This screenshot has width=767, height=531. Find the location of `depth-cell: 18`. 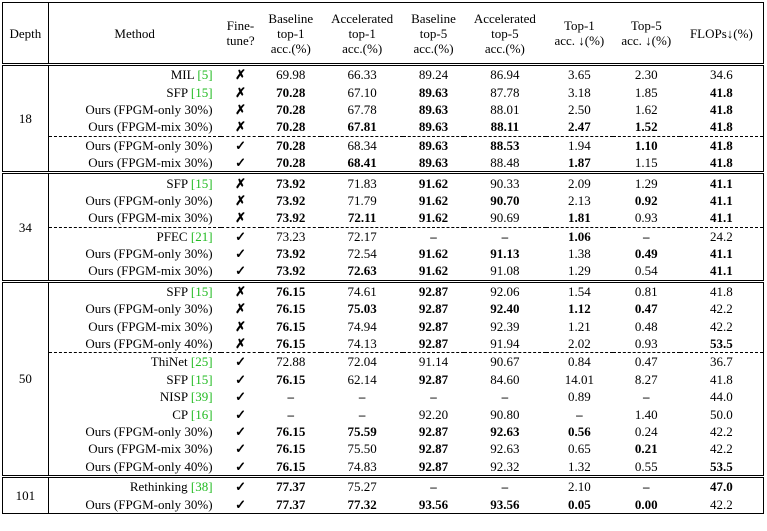

depth-cell: 18 is located at coordinates (25, 118).